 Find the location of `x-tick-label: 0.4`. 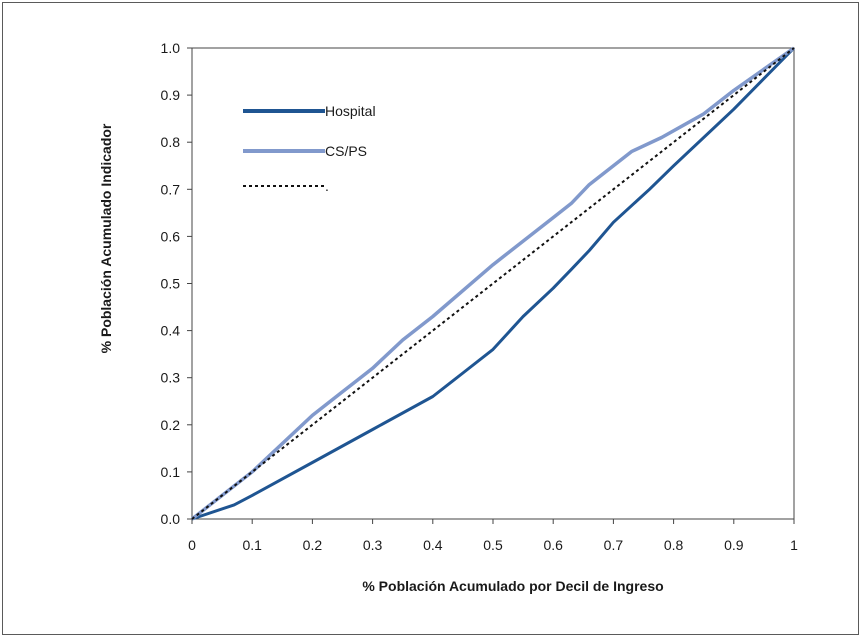

x-tick-label: 0.4 is located at coordinates (433, 545).